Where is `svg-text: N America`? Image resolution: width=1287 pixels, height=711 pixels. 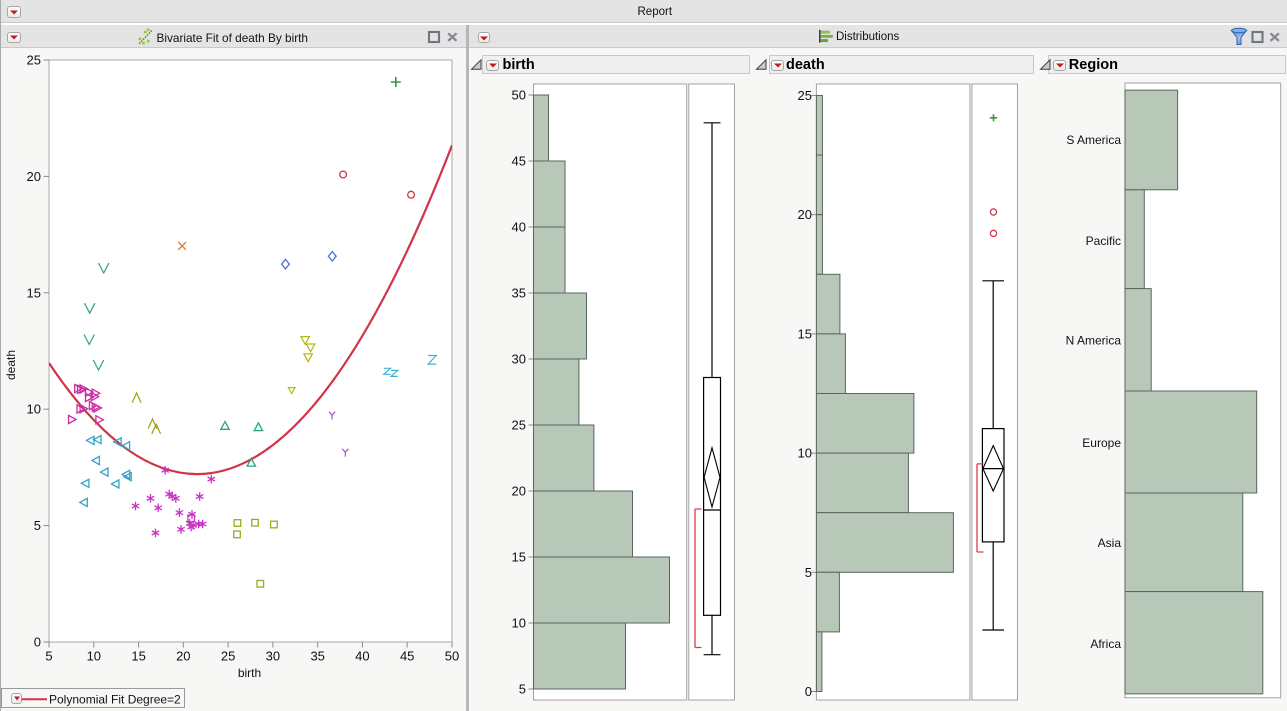 svg-text: N America is located at coordinates (1094, 340).